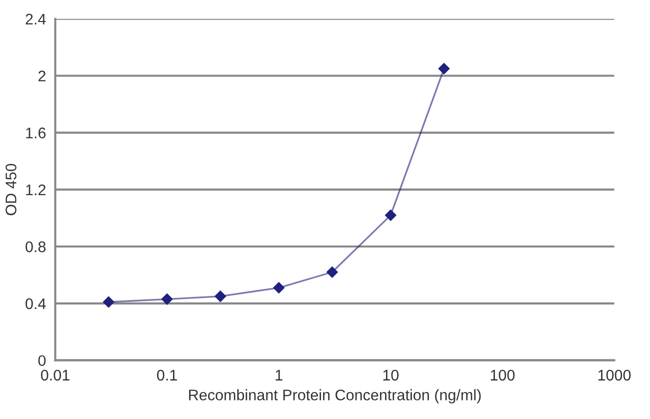 This screenshot has height=419, width=650. What do you see at coordinates (42, 360) in the screenshot?
I see `y-tick-label: 0` at bounding box center [42, 360].